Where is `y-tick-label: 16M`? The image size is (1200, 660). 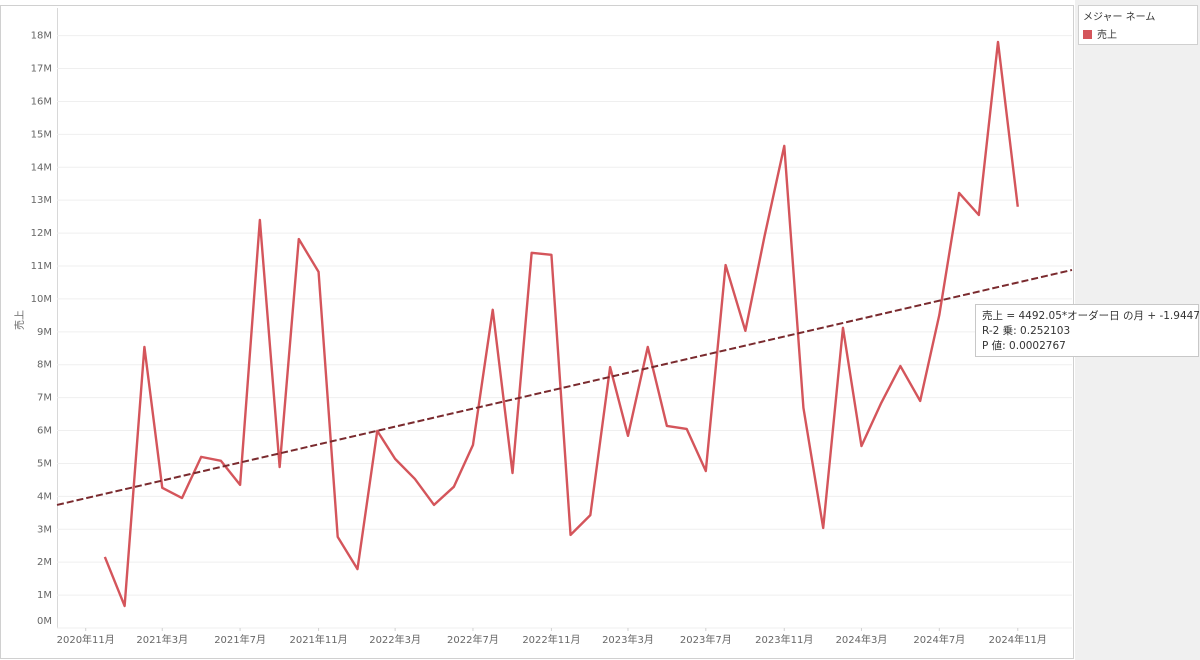
y-tick-label: 16M is located at coordinates (41, 101).